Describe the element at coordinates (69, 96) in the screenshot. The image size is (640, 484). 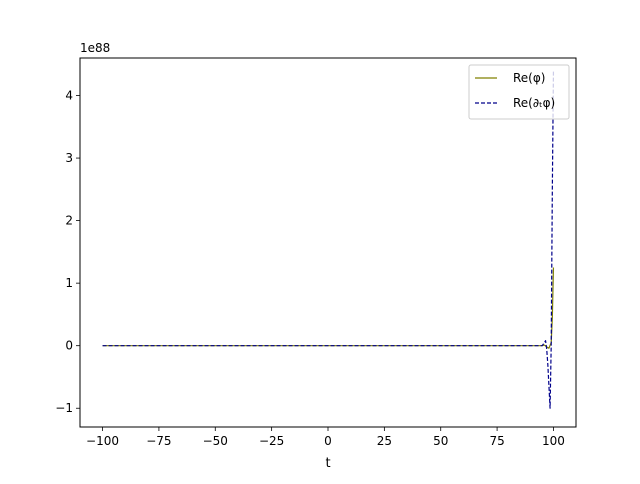
I see `y-tick-label: 4` at that location.